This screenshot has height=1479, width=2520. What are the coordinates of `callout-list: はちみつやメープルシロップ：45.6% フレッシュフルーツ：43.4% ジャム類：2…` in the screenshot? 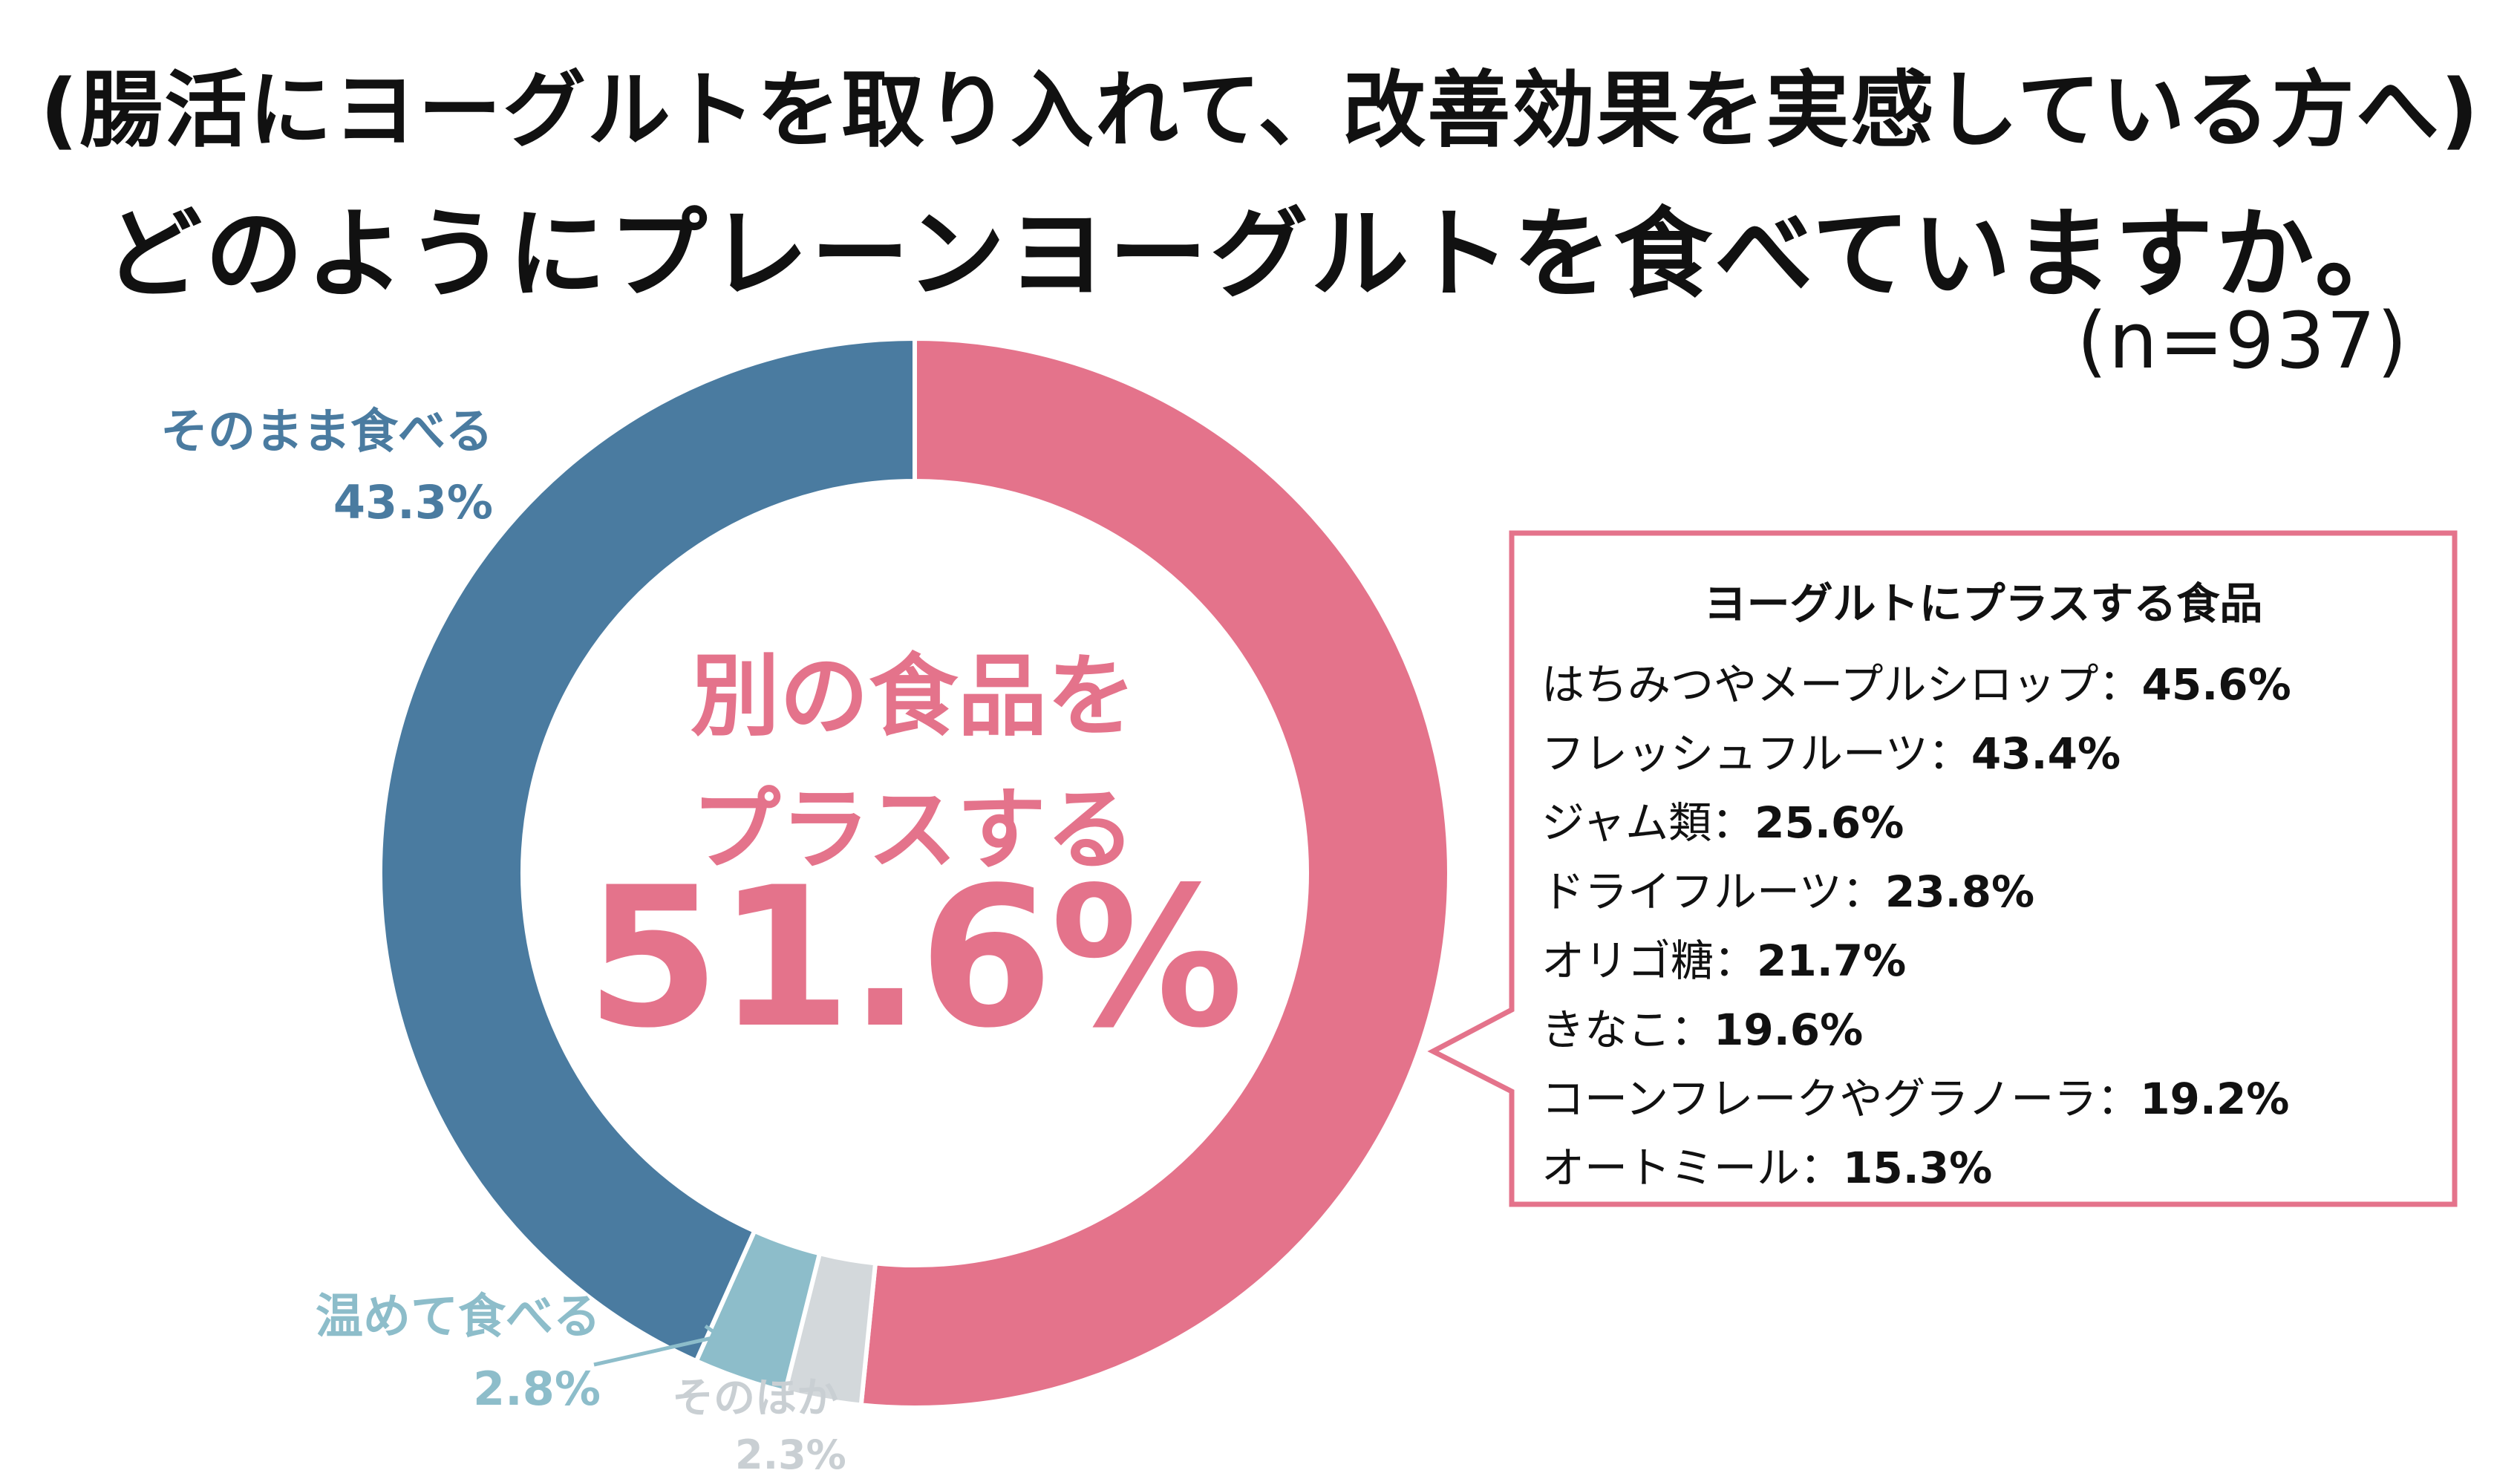 It's located at (1983, 927).